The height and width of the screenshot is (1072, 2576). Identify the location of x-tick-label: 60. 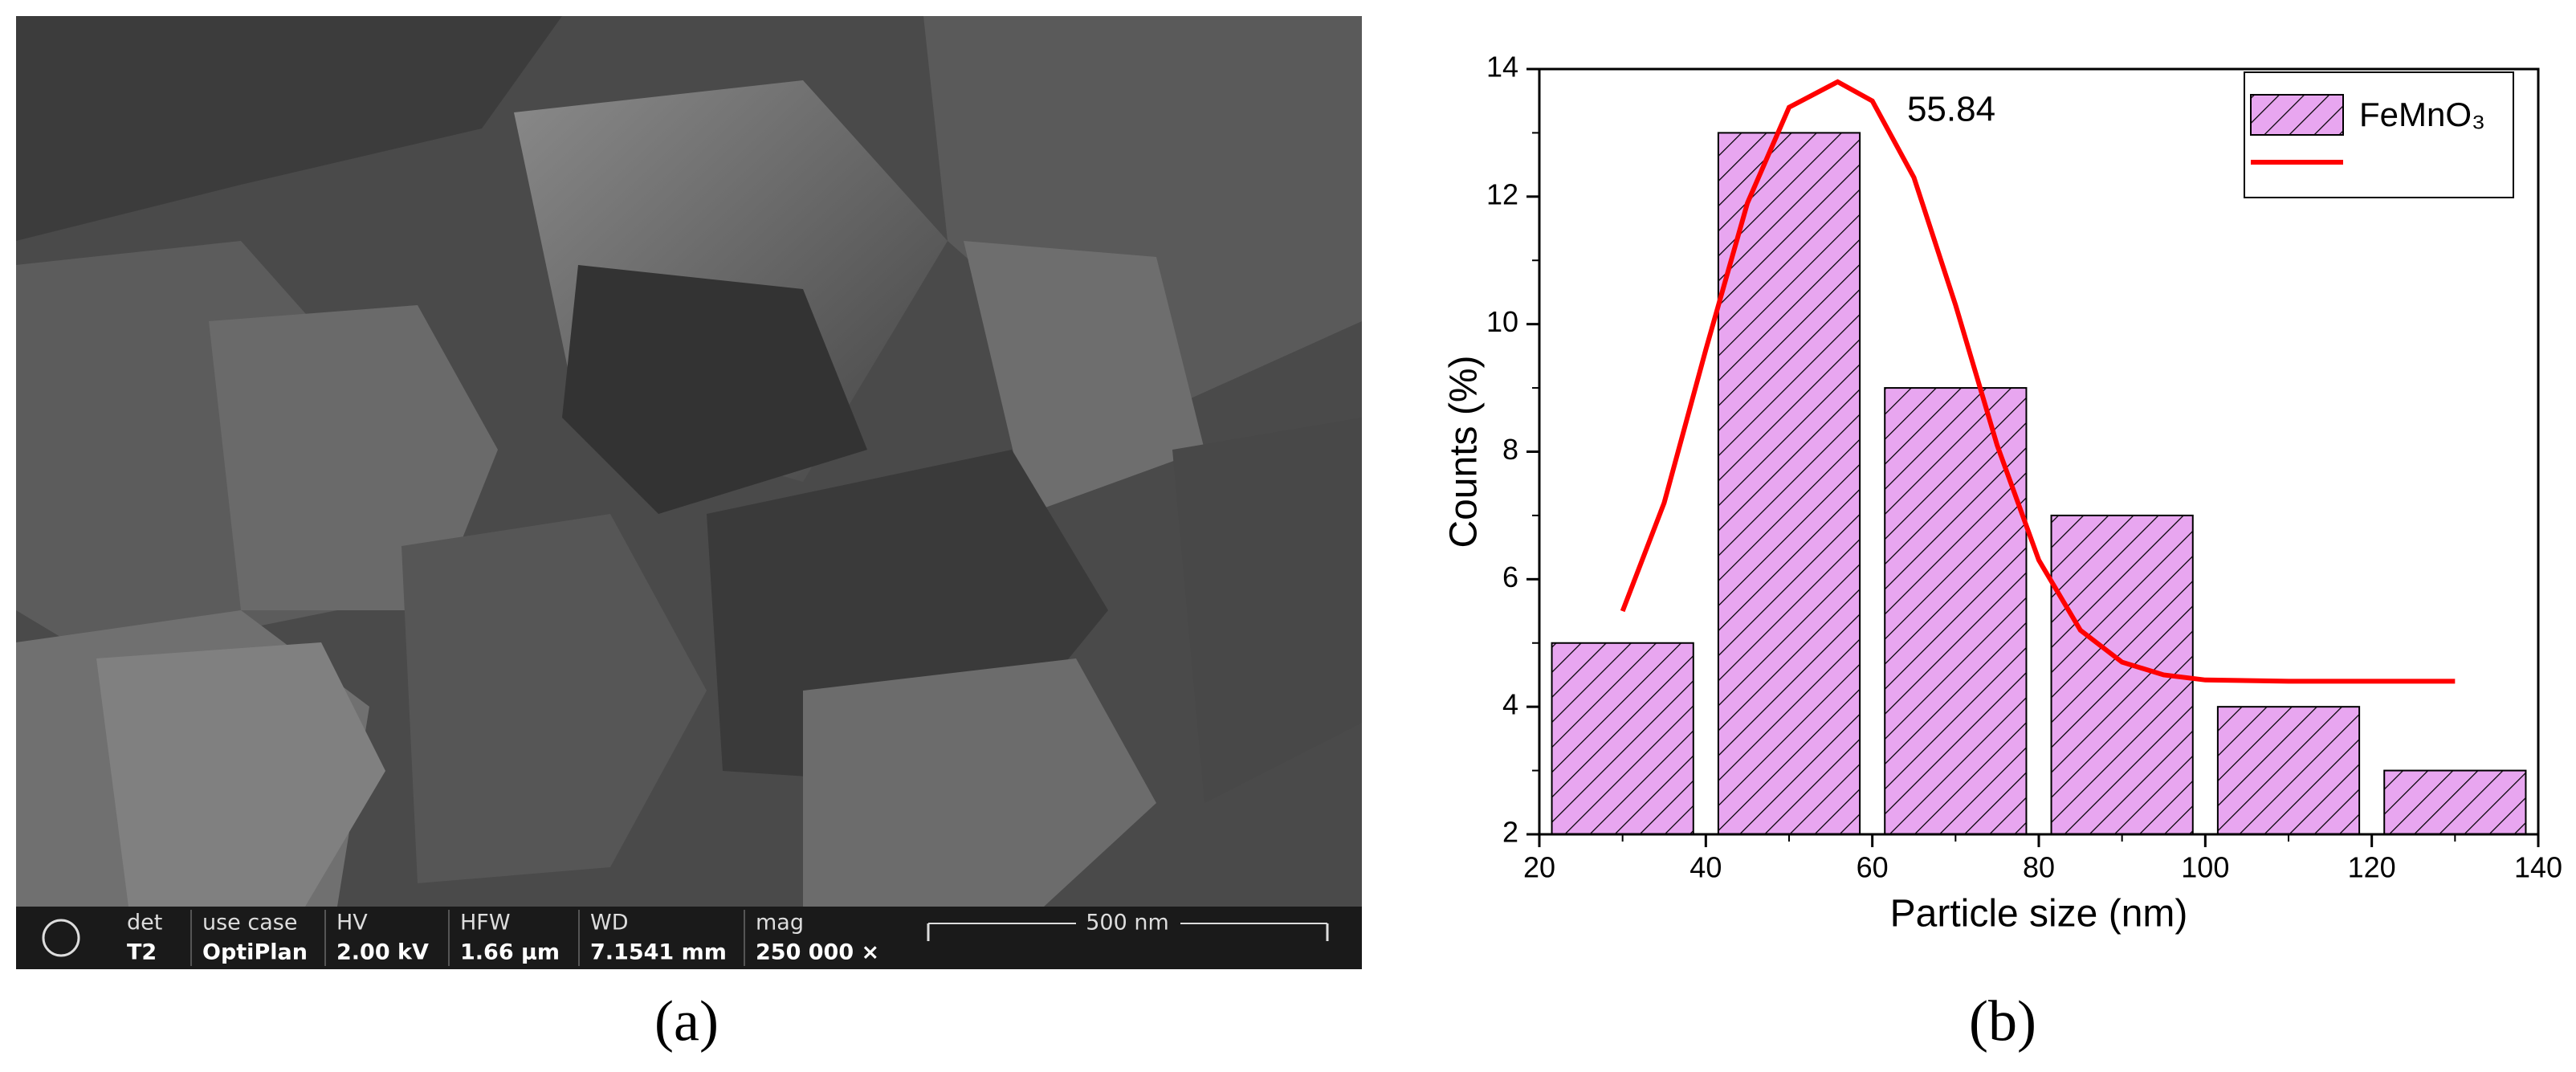
(1873, 867).